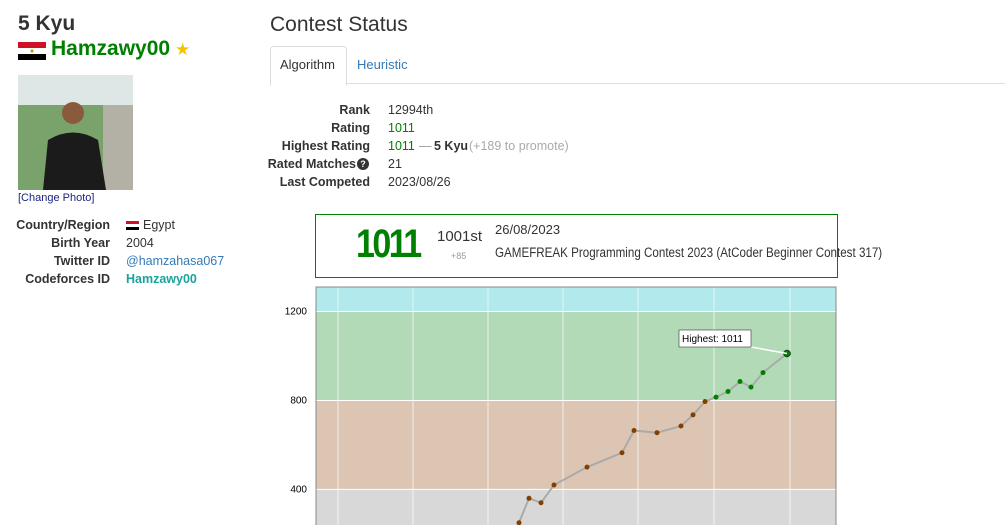 The width and height of the screenshot is (1005, 525). I want to click on change-photo: [Change Photo], so click(56, 198).